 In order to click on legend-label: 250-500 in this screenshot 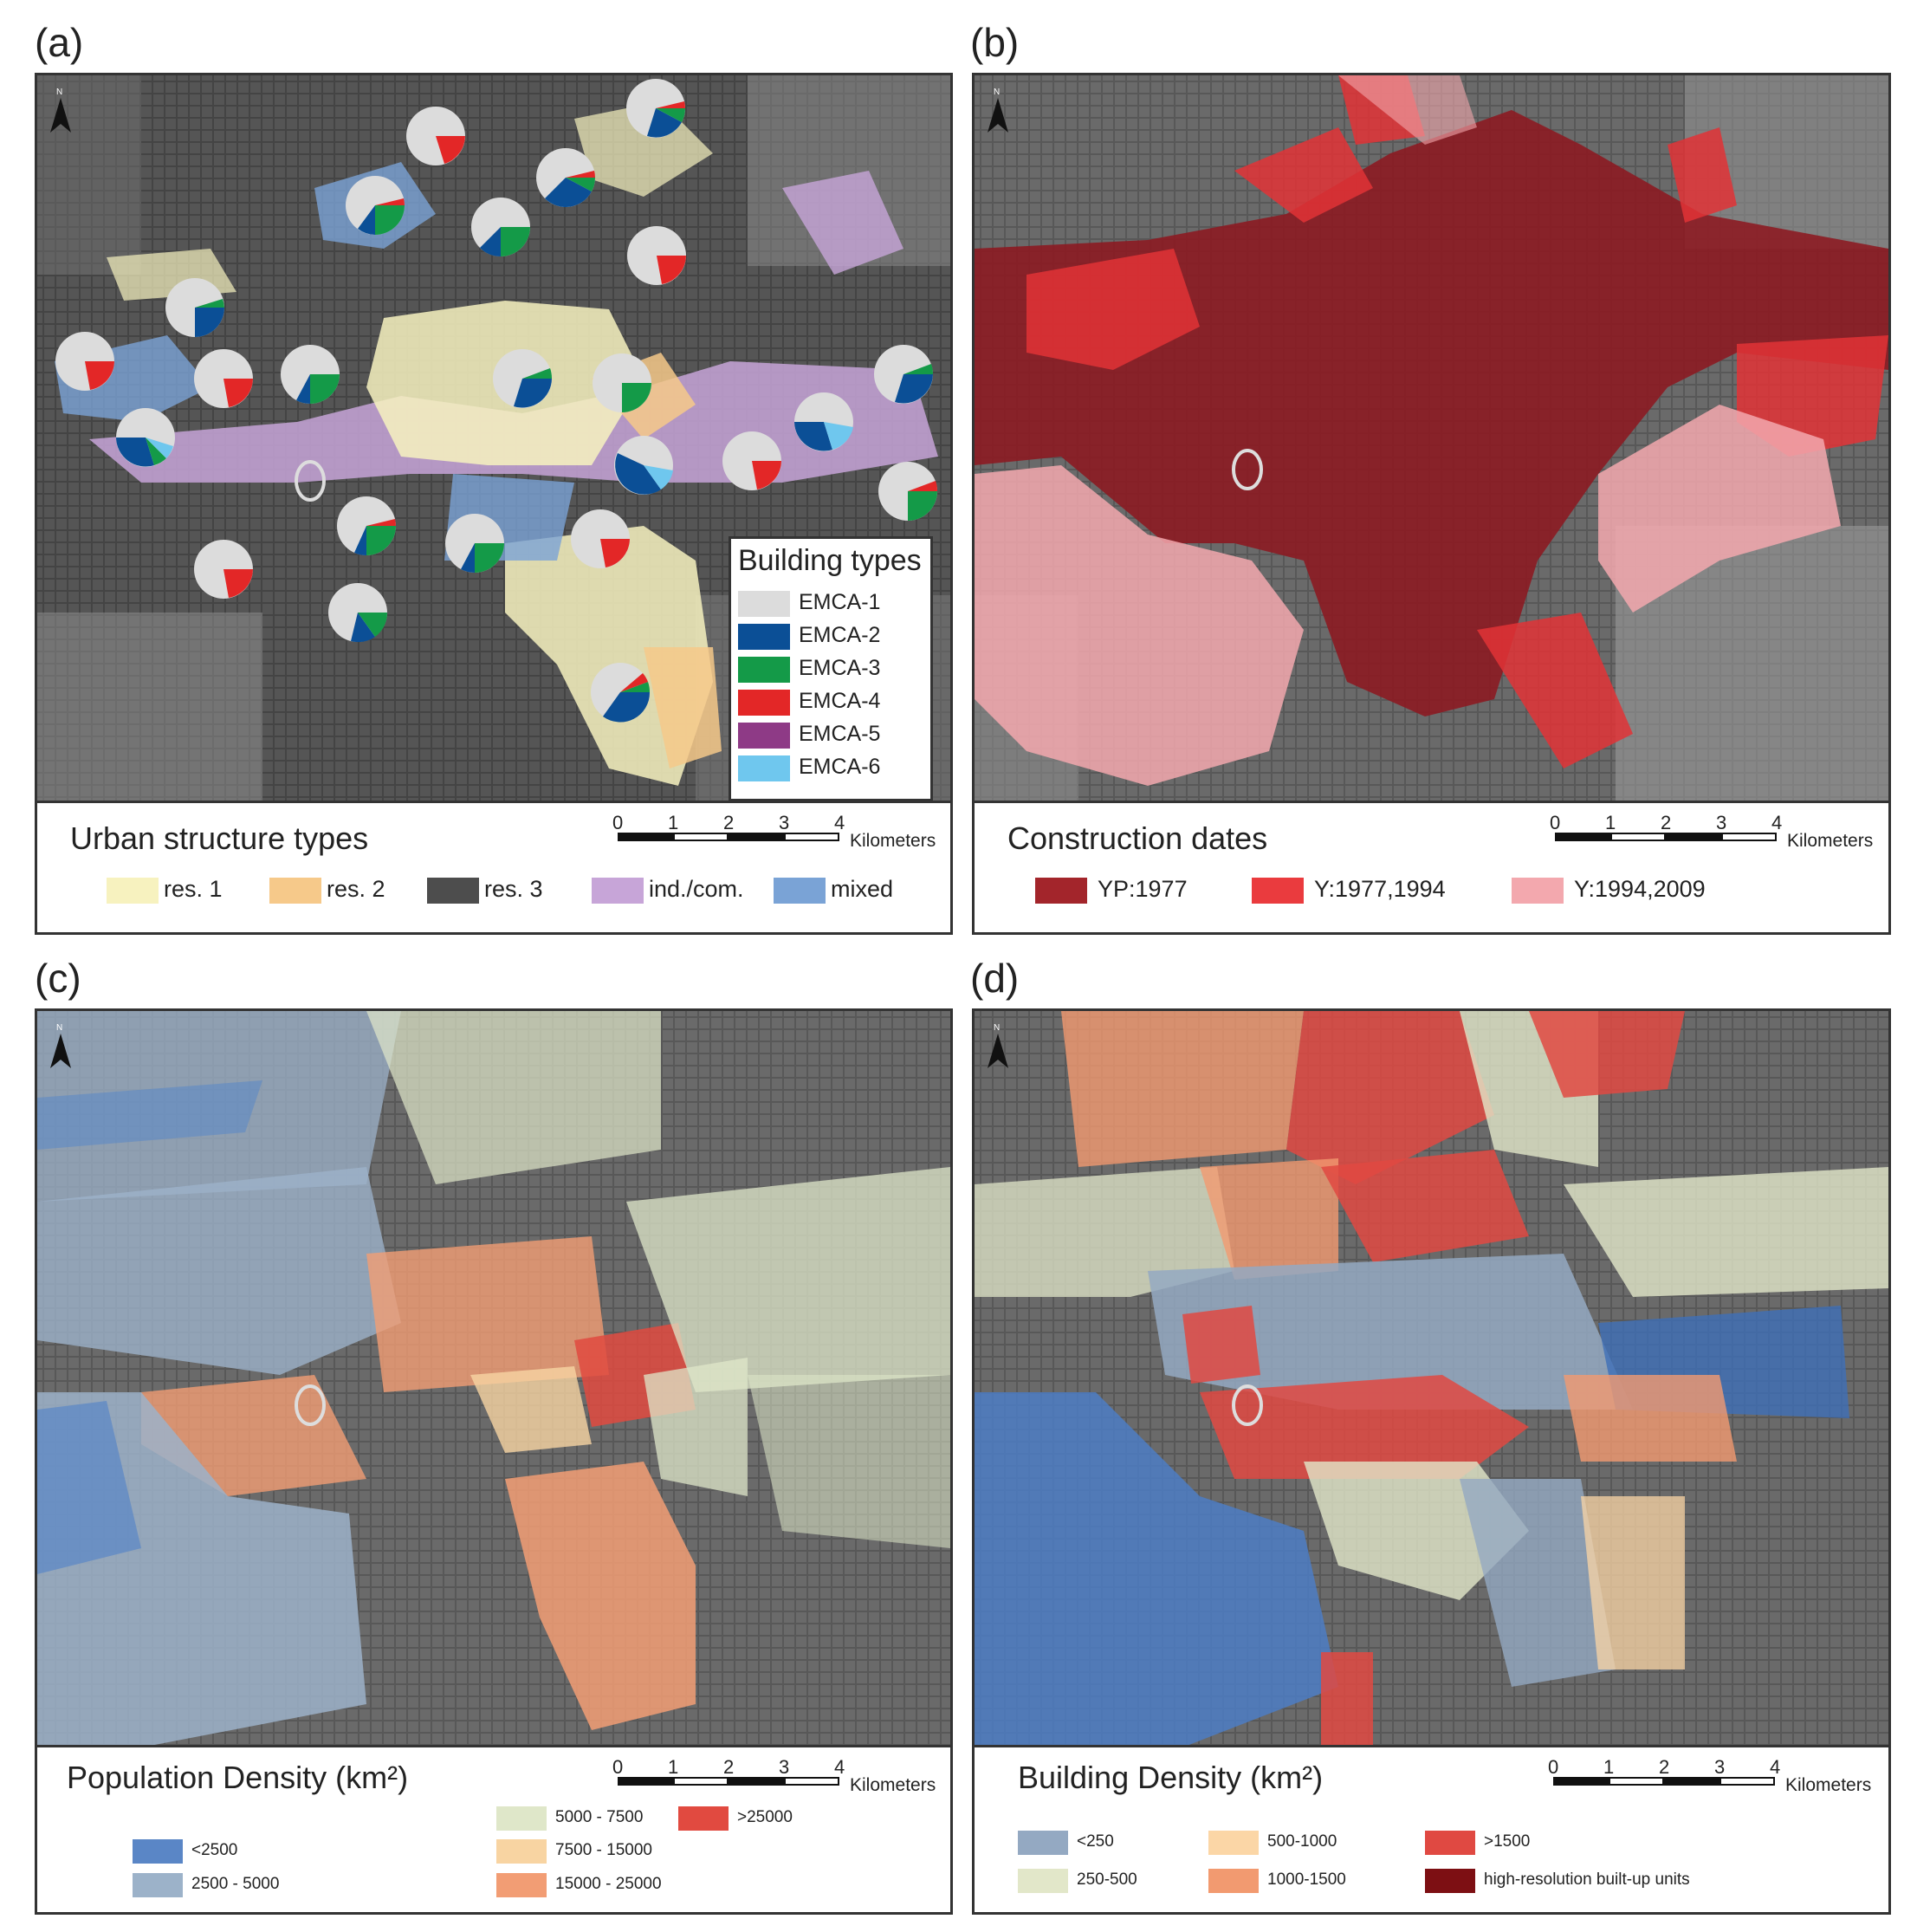, I will do `click(1107, 1879)`.